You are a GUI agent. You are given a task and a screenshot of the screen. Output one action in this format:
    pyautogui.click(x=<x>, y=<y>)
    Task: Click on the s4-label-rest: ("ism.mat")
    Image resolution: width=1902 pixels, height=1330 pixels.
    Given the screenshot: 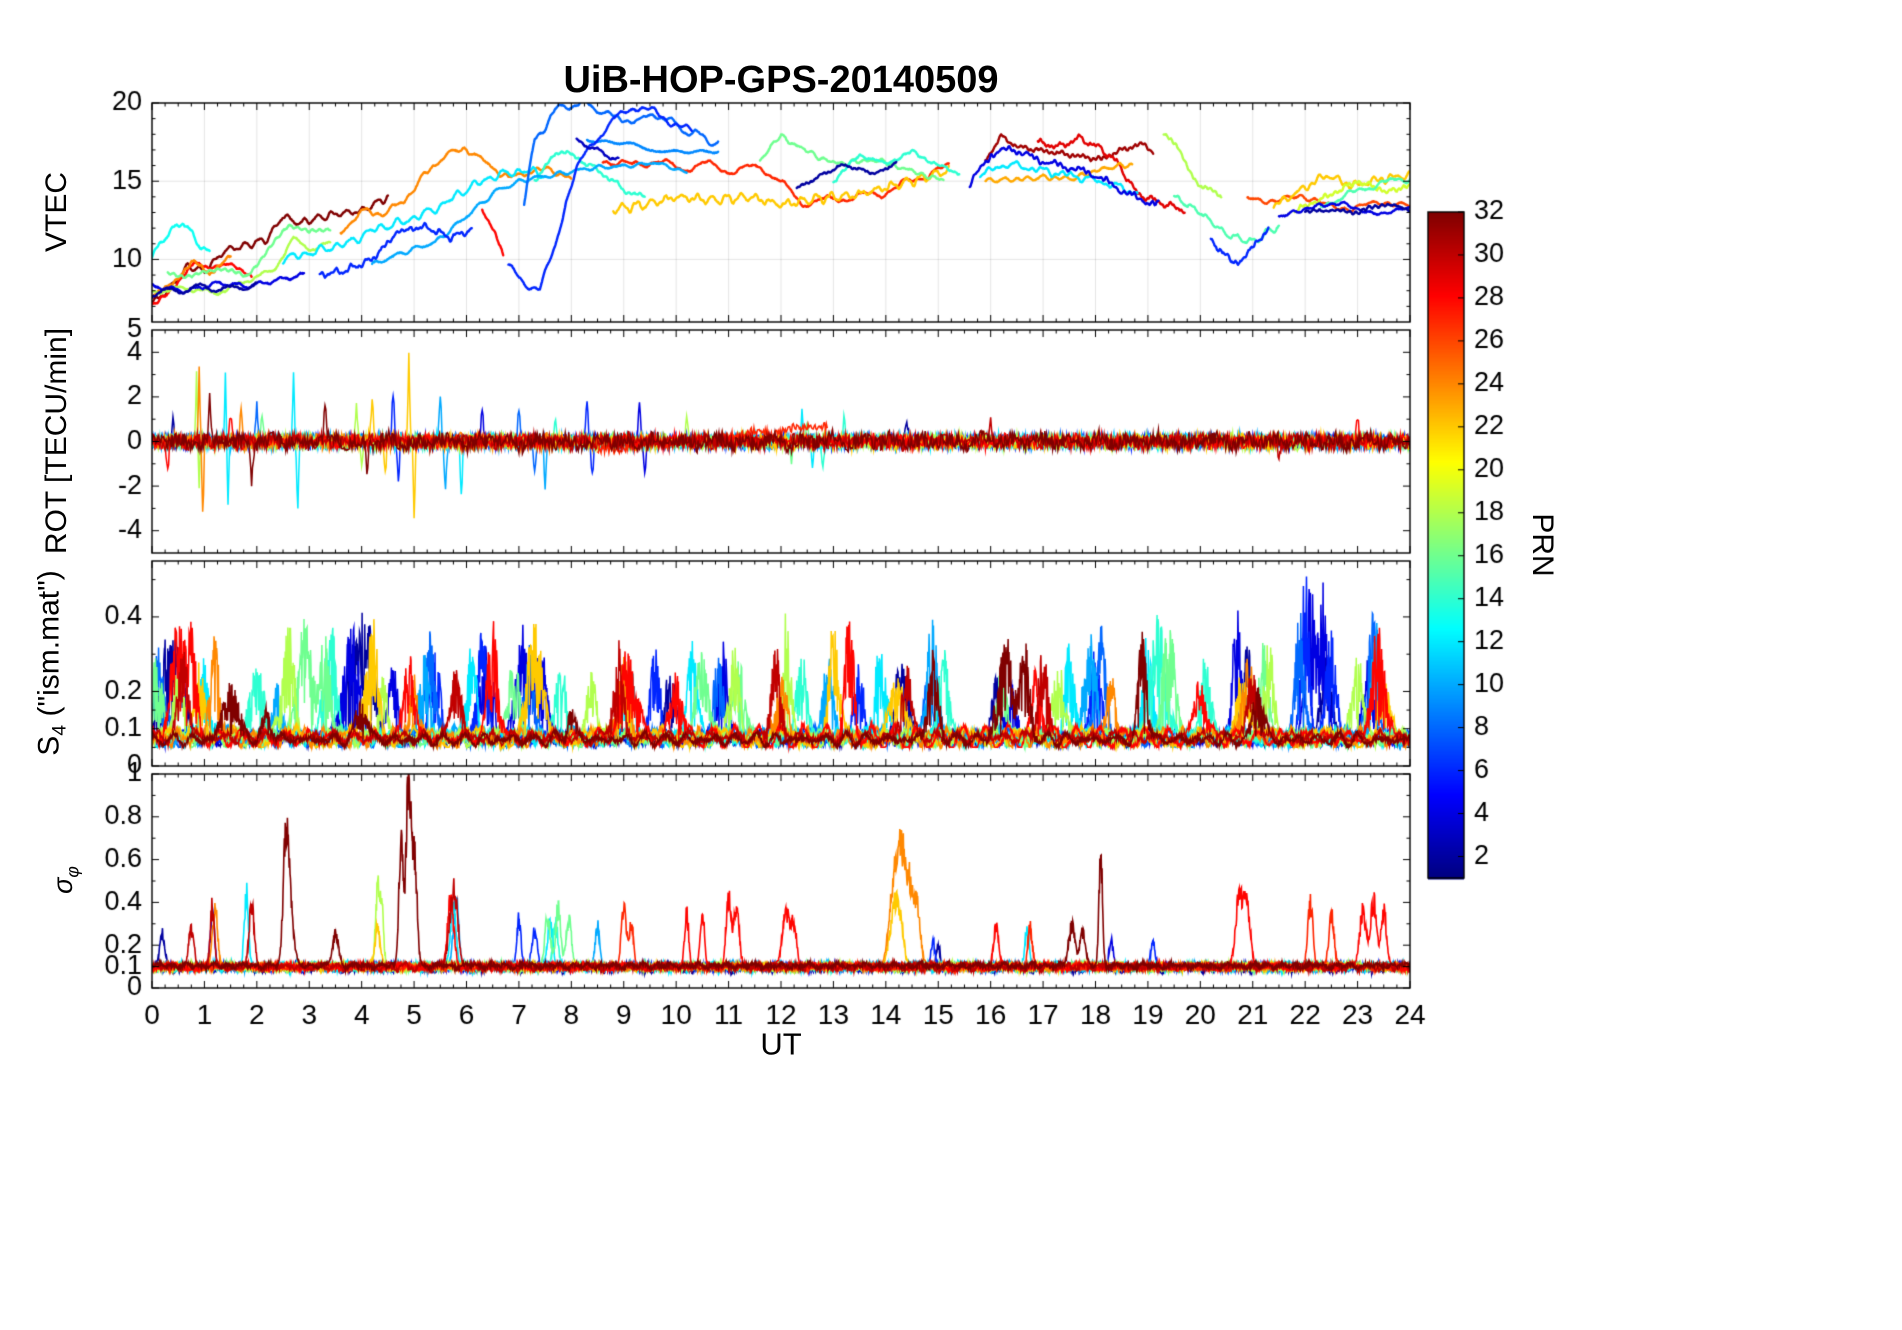 What is the action you would take?
    pyautogui.click(x=49, y=647)
    